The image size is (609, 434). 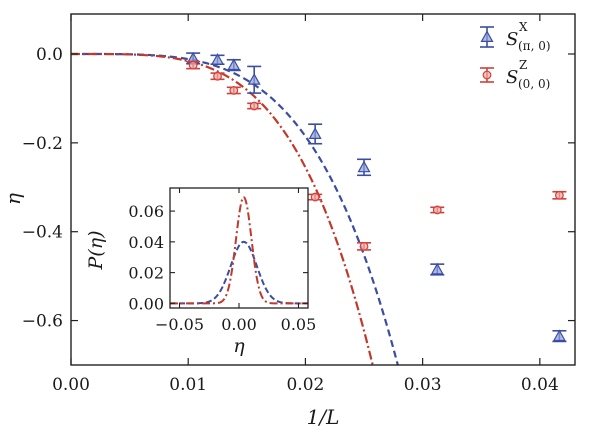 What do you see at coordinates (146, 303) in the screenshot?
I see `inset-y-tick-label: 0.00` at bounding box center [146, 303].